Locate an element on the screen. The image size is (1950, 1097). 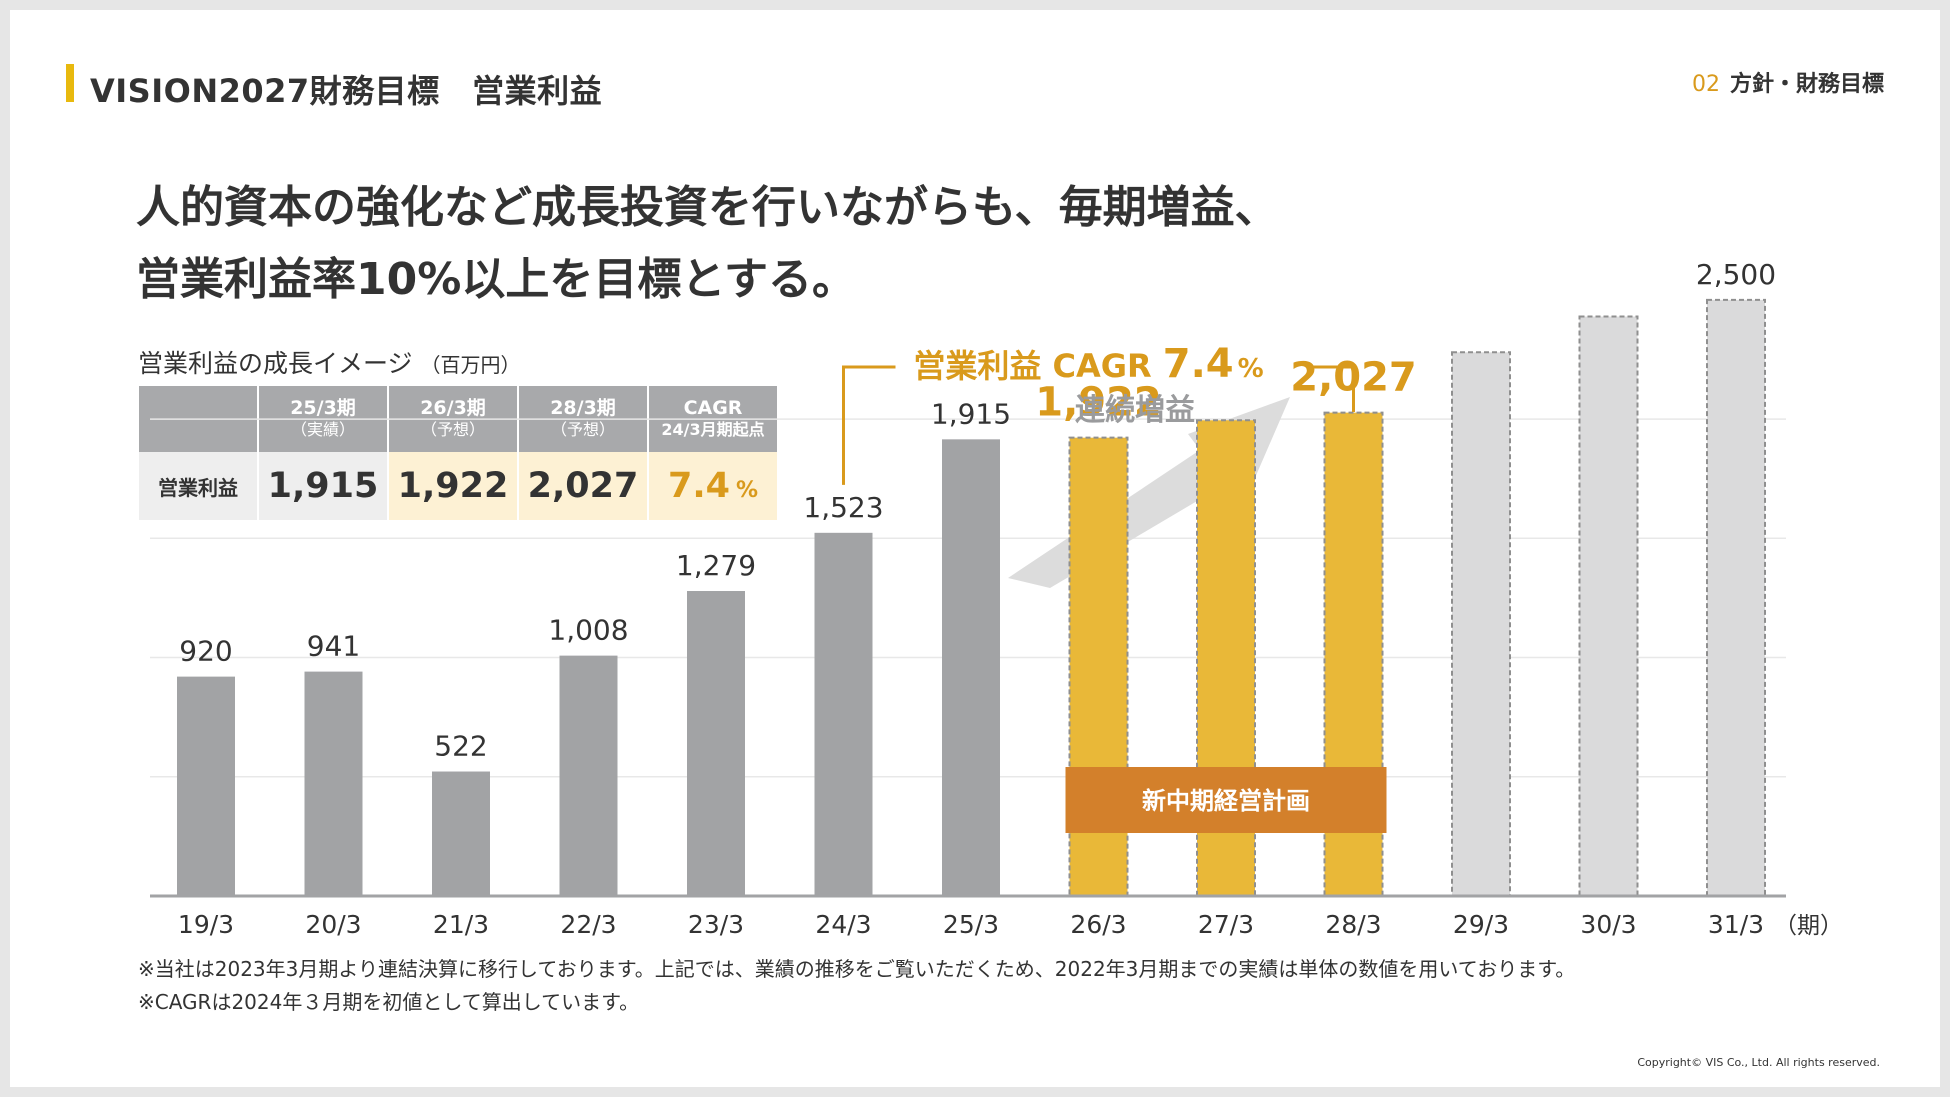
cagr-label: 営業利益 CAGR 7.4% is located at coordinates (1088, 364).